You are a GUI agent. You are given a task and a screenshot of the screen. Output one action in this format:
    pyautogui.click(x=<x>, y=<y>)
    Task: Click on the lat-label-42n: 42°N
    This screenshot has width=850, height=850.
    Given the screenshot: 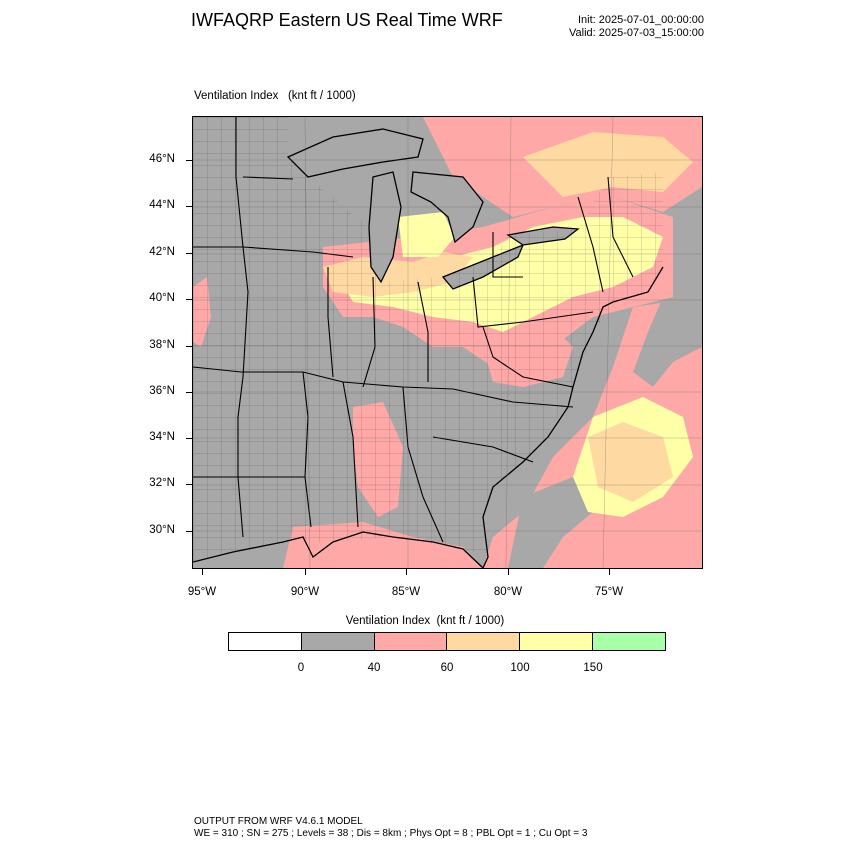 What is the action you would take?
    pyautogui.click(x=162, y=252)
    